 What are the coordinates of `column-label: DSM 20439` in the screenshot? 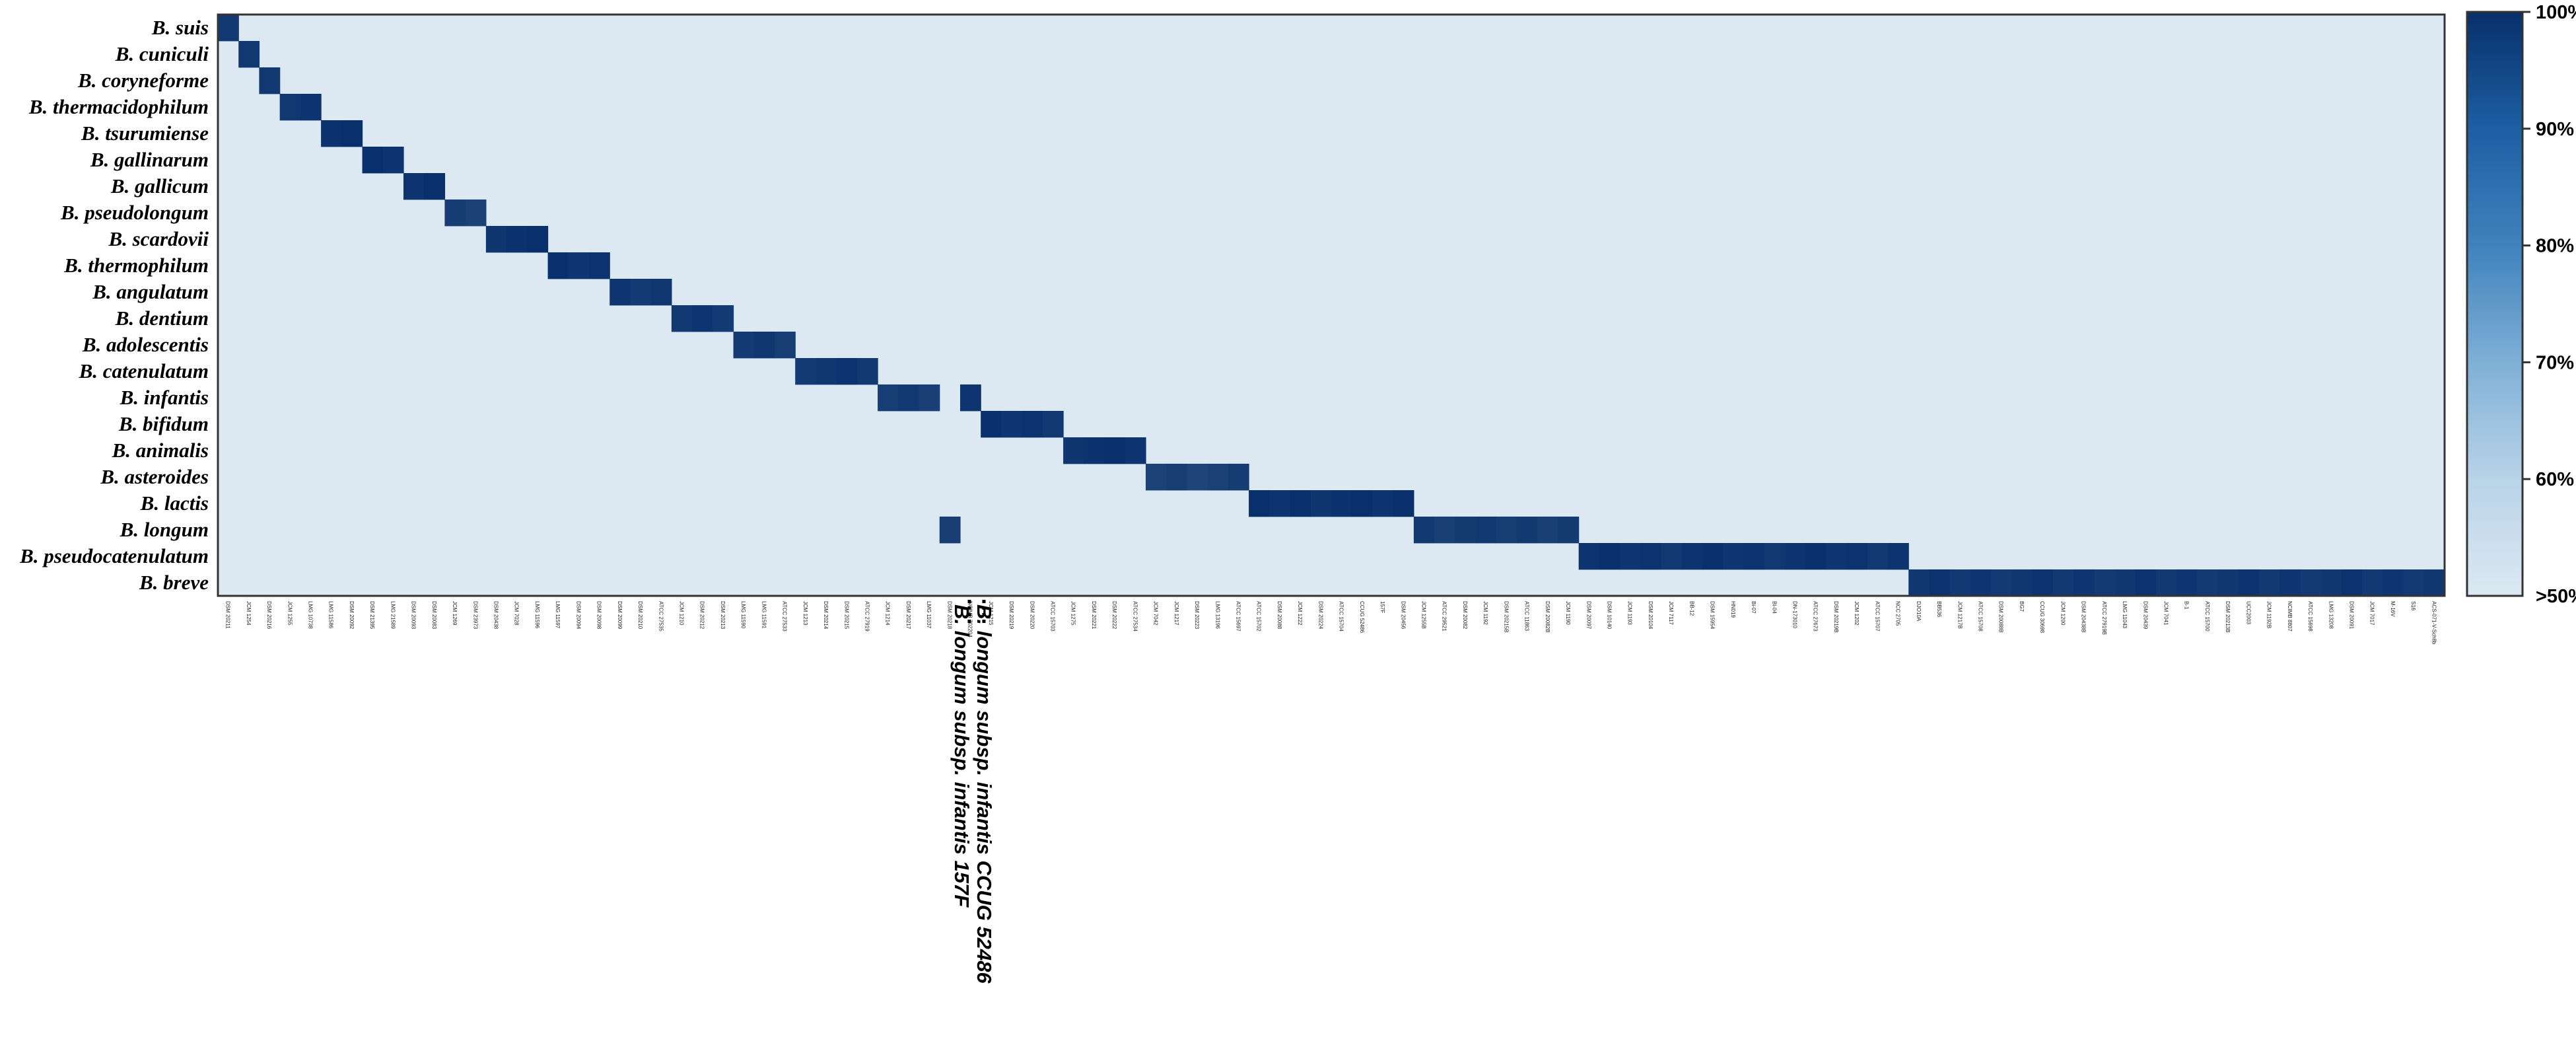 It's located at (2145, 615).